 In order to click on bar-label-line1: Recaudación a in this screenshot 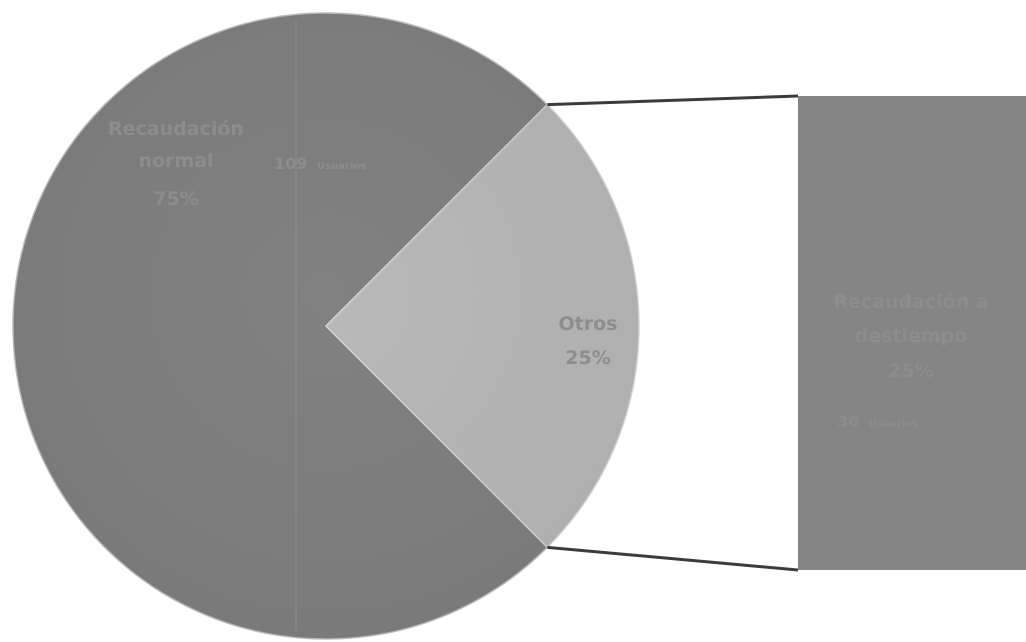, I will do `click(910, 302)`.